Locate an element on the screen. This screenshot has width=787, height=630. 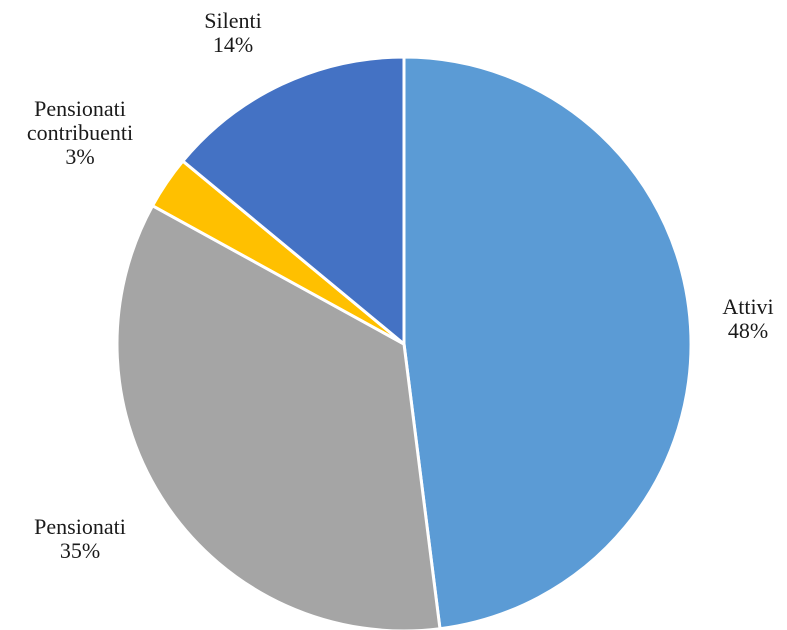
slice-percent: 14% is located at coordinates (233, 44).